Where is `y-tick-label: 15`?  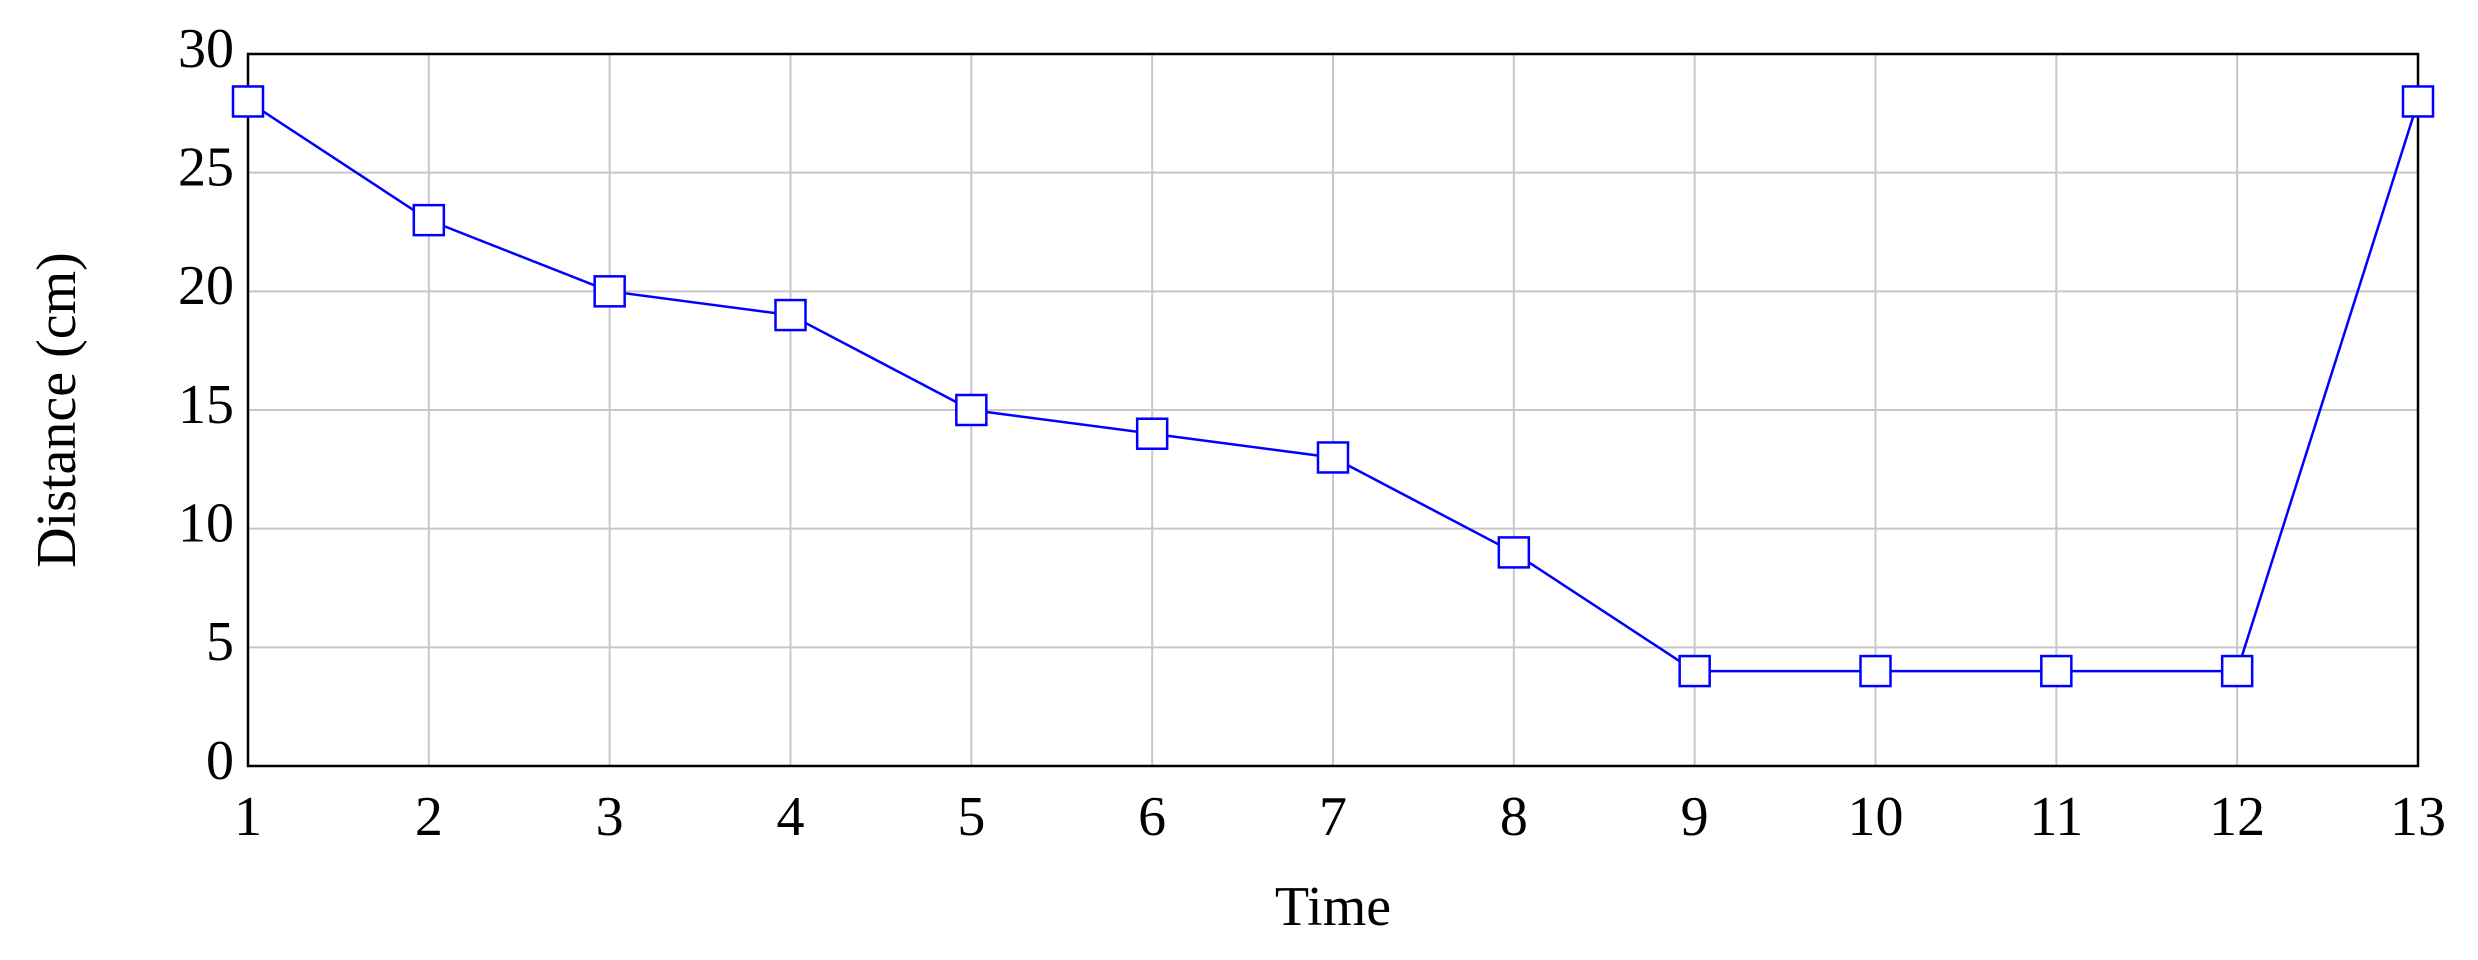 y-tick-label: 15 is located at coordinates (206, 405).